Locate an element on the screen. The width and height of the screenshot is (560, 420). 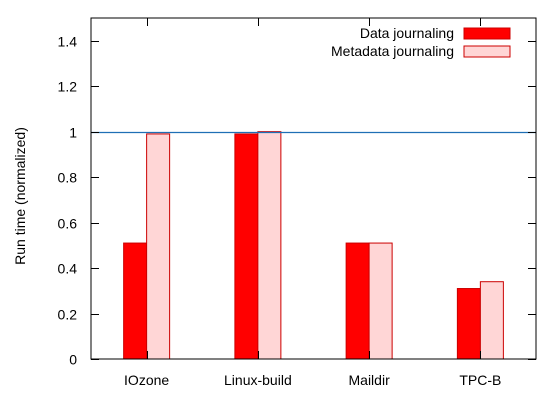
x-tick-label: Maildir is located at coordinates (370, 380).